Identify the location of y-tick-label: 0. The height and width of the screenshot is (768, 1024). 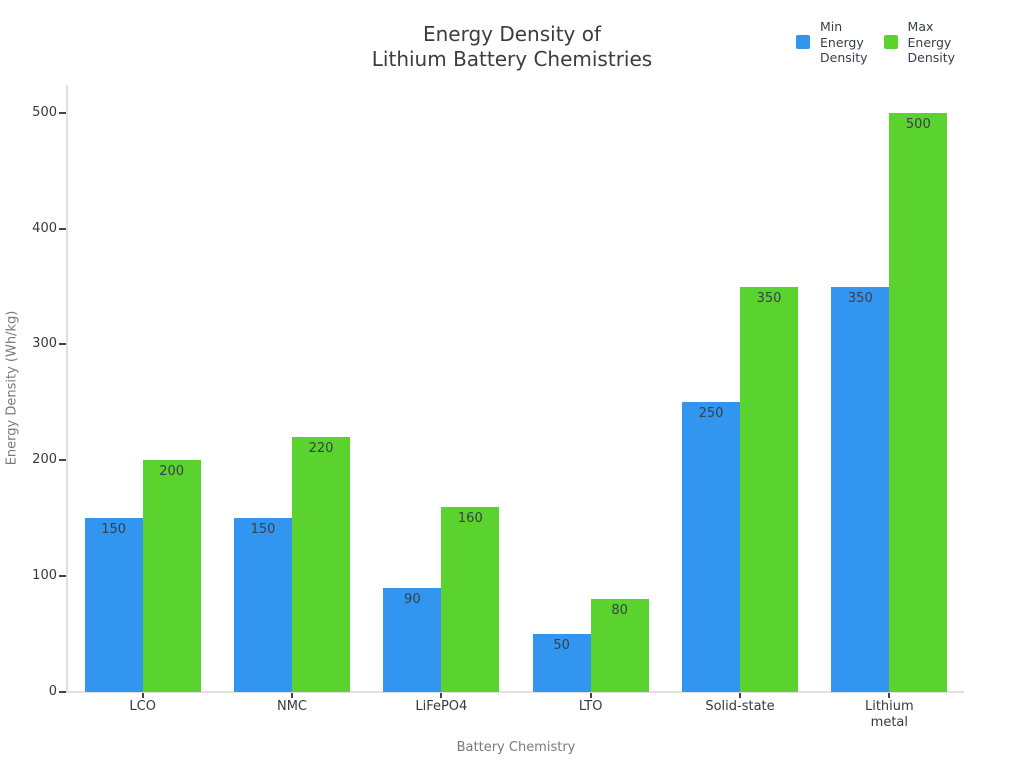
(52, 691).